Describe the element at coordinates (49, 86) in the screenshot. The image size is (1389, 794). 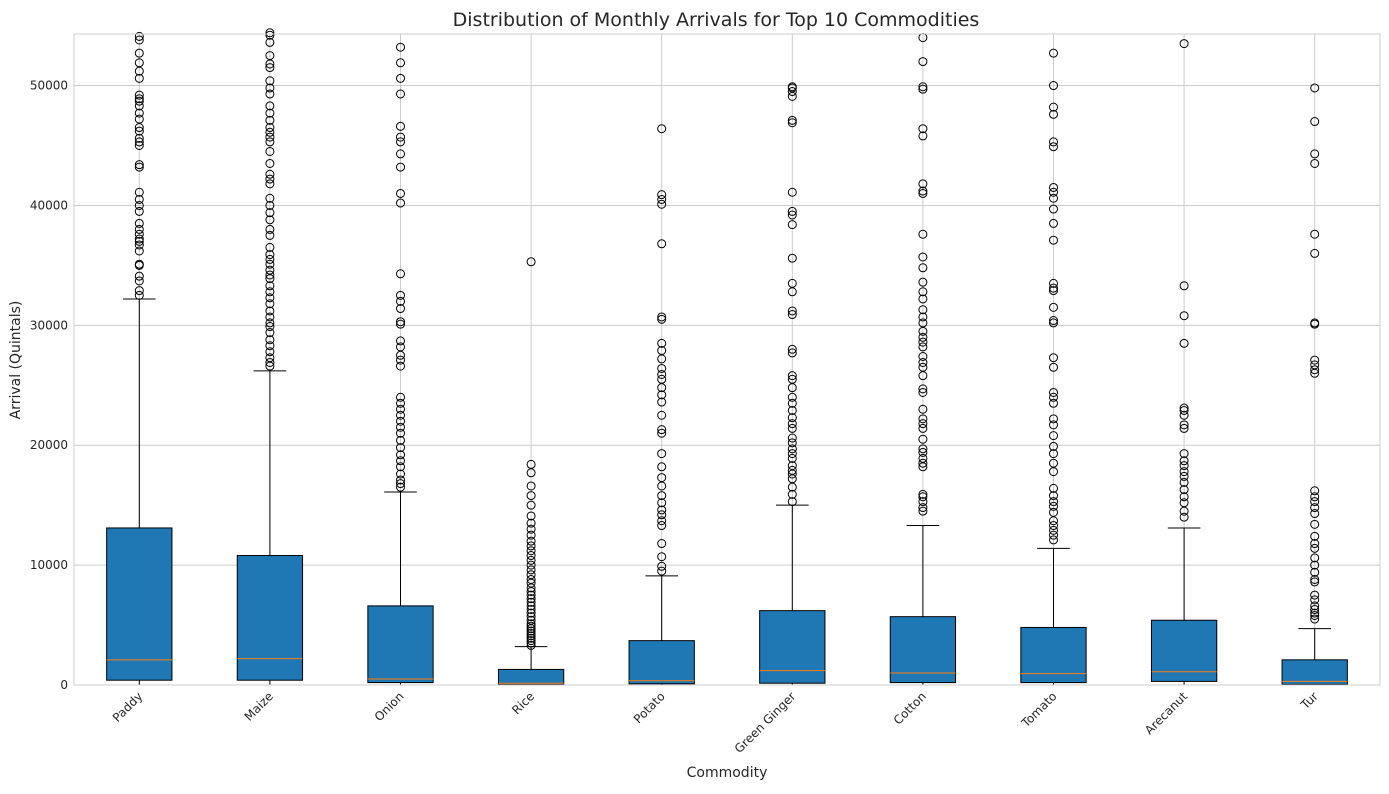
I see `y-tick-label: 50000` at that location.